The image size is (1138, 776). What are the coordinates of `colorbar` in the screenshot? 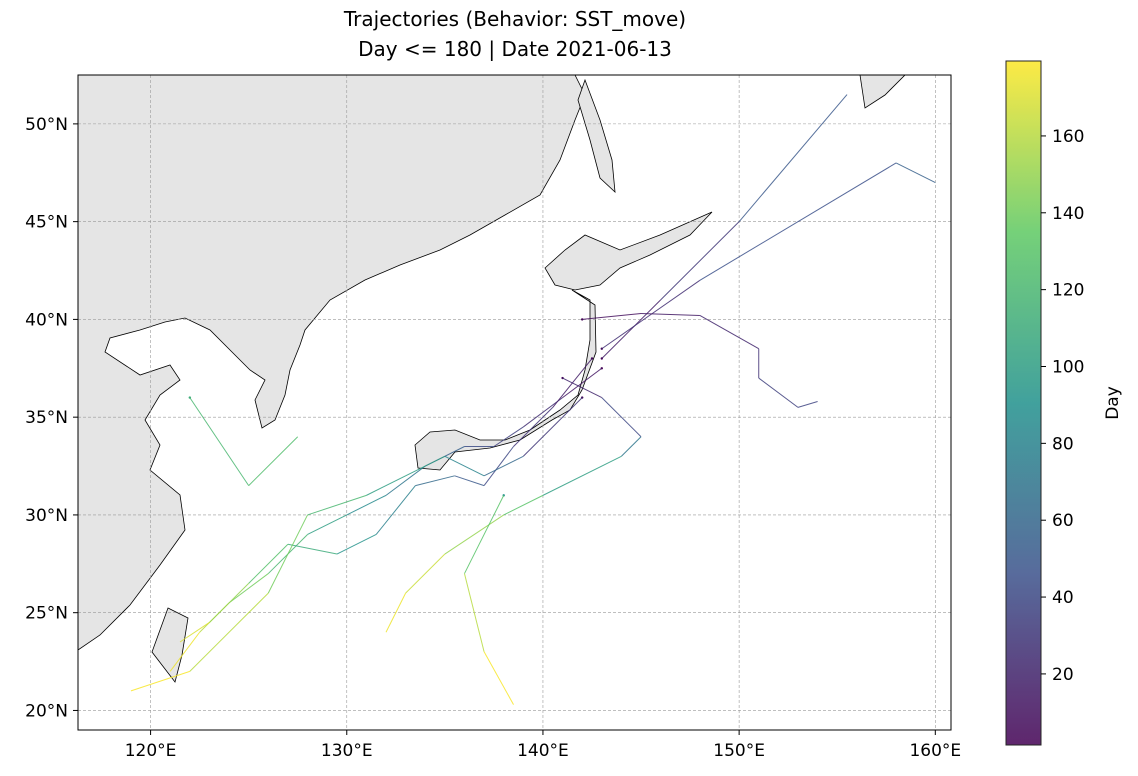 It's located at (1023, 403).